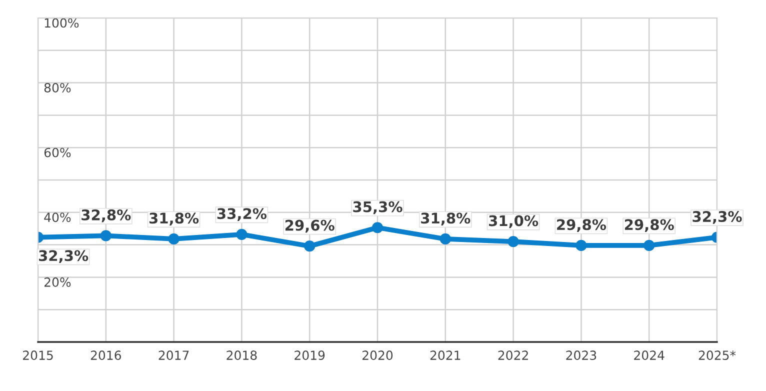 Image resolution: width=766 pixels, height=391 pixels. Describe the element at coordinates (173, 355) in the screenshot. I see `x-tick-label: 2017` at that location.